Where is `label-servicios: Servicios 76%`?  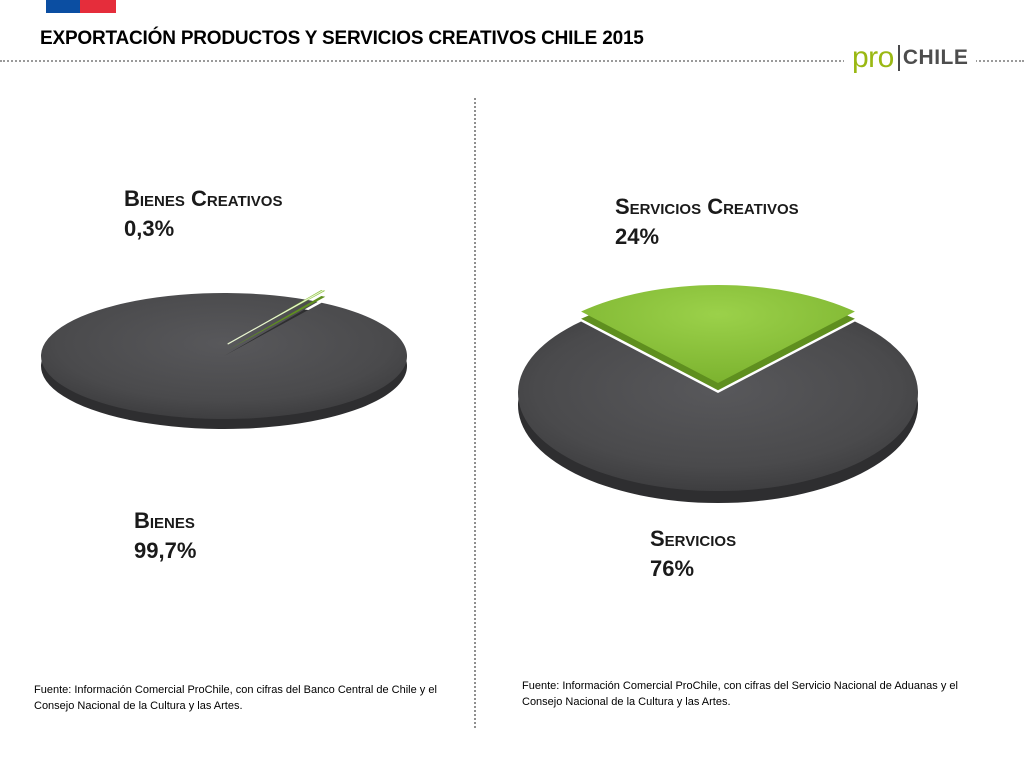
label-servicios: Servicios 76% is located at coordinates (693, 554).